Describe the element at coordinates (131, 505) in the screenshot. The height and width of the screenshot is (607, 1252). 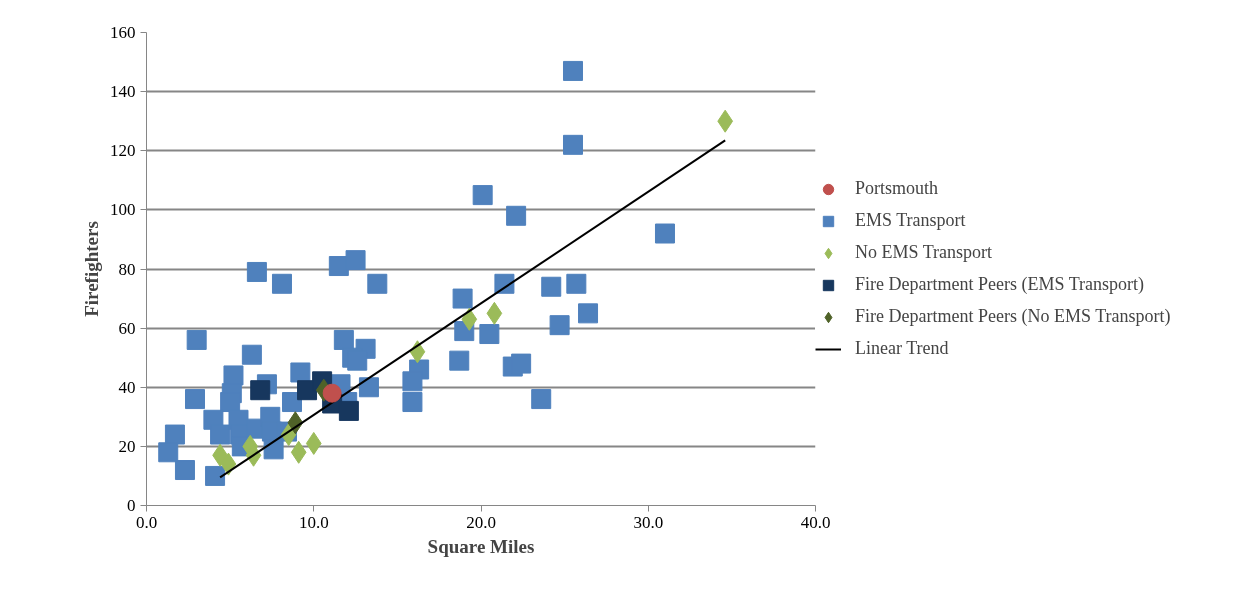
I see `y-tick-label: 0` at that location.